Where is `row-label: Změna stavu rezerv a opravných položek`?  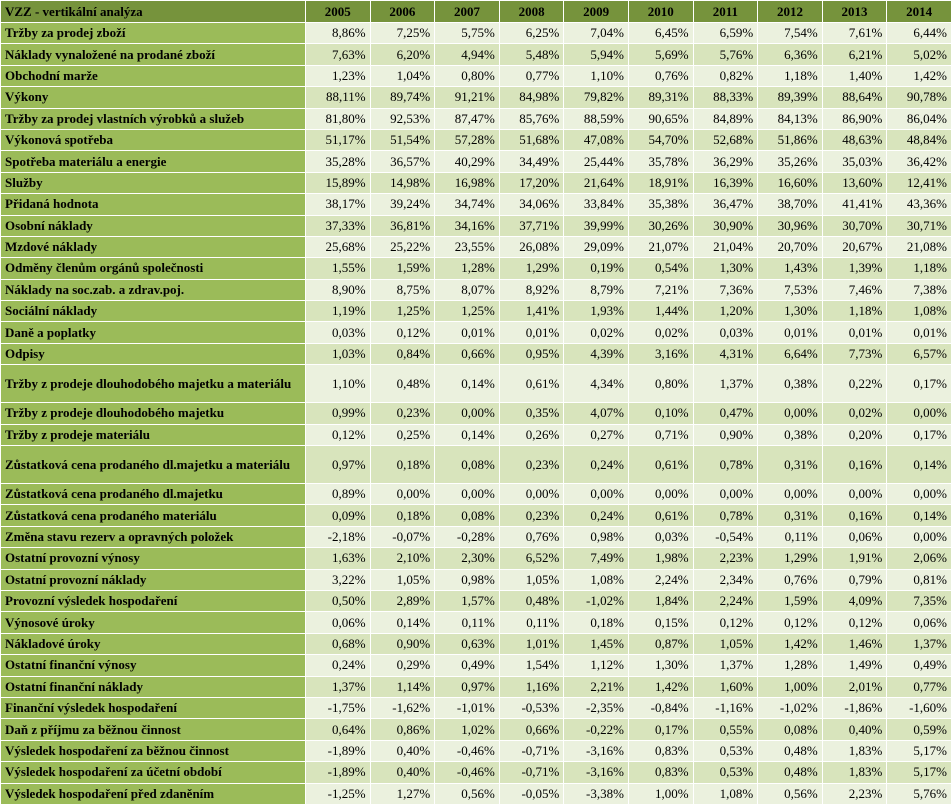 row-label: Změna stavu rezerv a opravných položek is located at coordinates (153, 537).